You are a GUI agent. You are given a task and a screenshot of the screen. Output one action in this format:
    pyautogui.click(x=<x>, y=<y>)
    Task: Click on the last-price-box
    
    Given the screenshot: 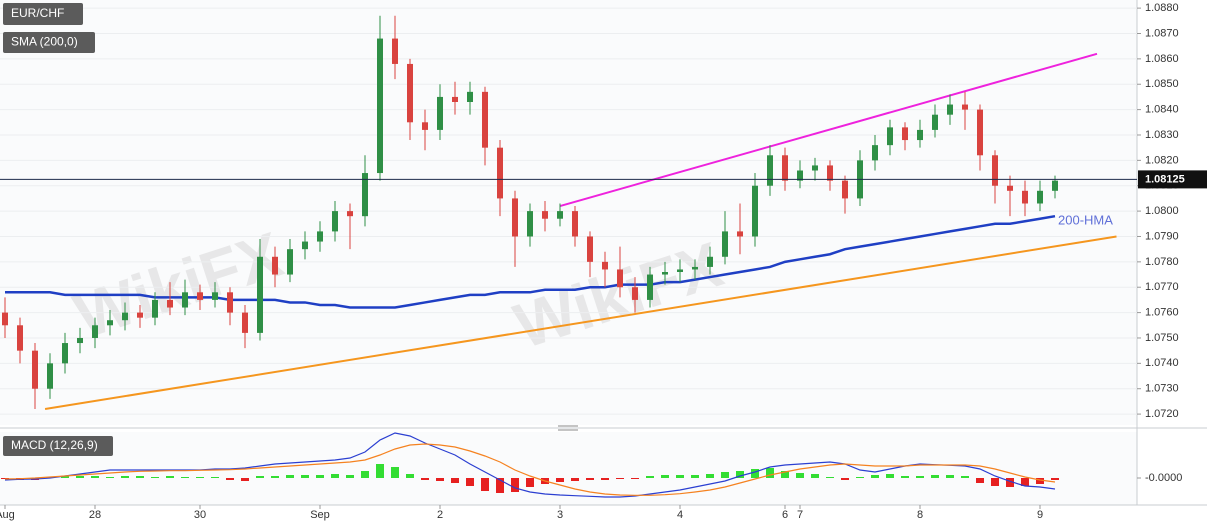 What is the action you would take?
    pyautogui.click(x=1172, y=179)
    